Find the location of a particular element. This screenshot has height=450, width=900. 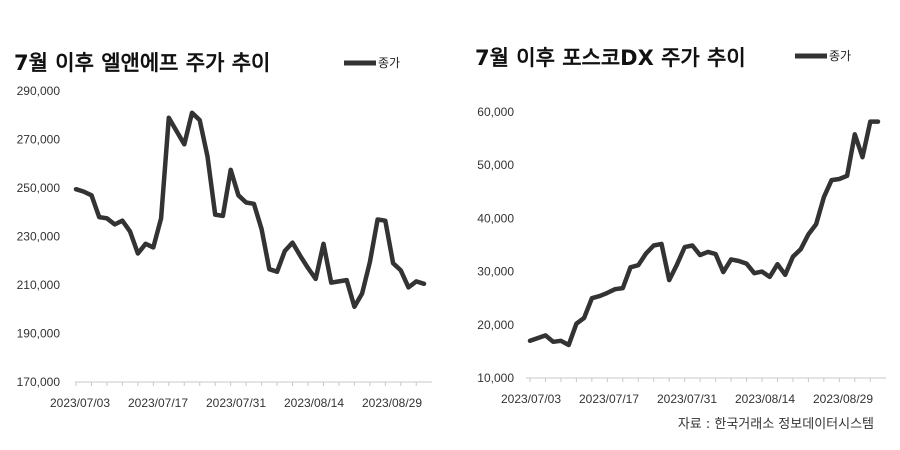

left-x-tick-label: 2023/08/29 is located at coordinates (392, 403).